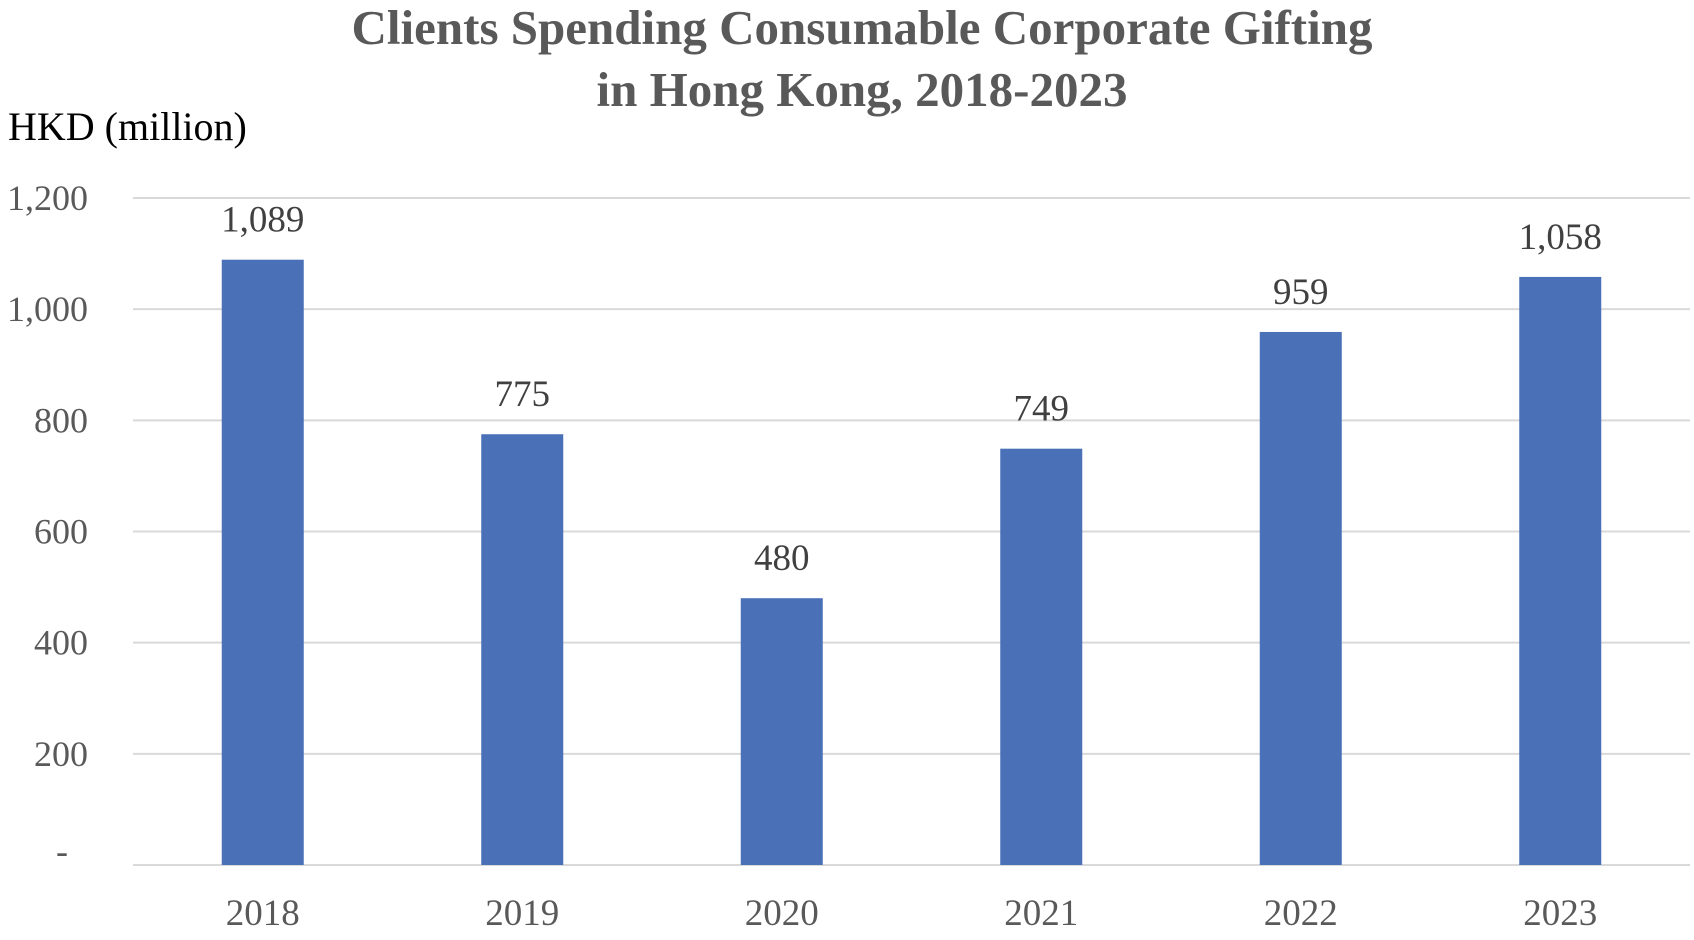 This screenshot has width=1694, height=940. Describe the element at coordinates (1560, 913) in the screenshot. I see `x-tick-label: 2023` at that location.